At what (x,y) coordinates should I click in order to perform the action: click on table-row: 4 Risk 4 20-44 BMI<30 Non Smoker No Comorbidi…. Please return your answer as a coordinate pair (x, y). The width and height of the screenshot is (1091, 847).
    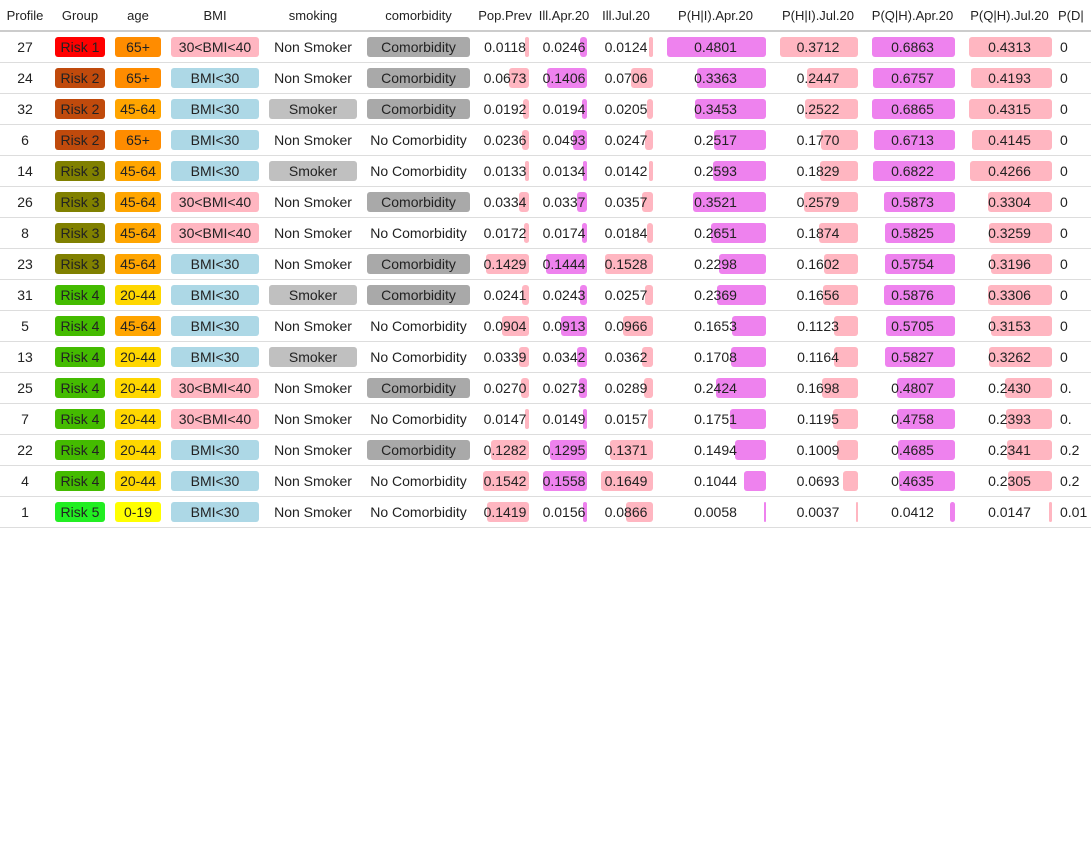
    Looking at the image, I should click on (545, 481).